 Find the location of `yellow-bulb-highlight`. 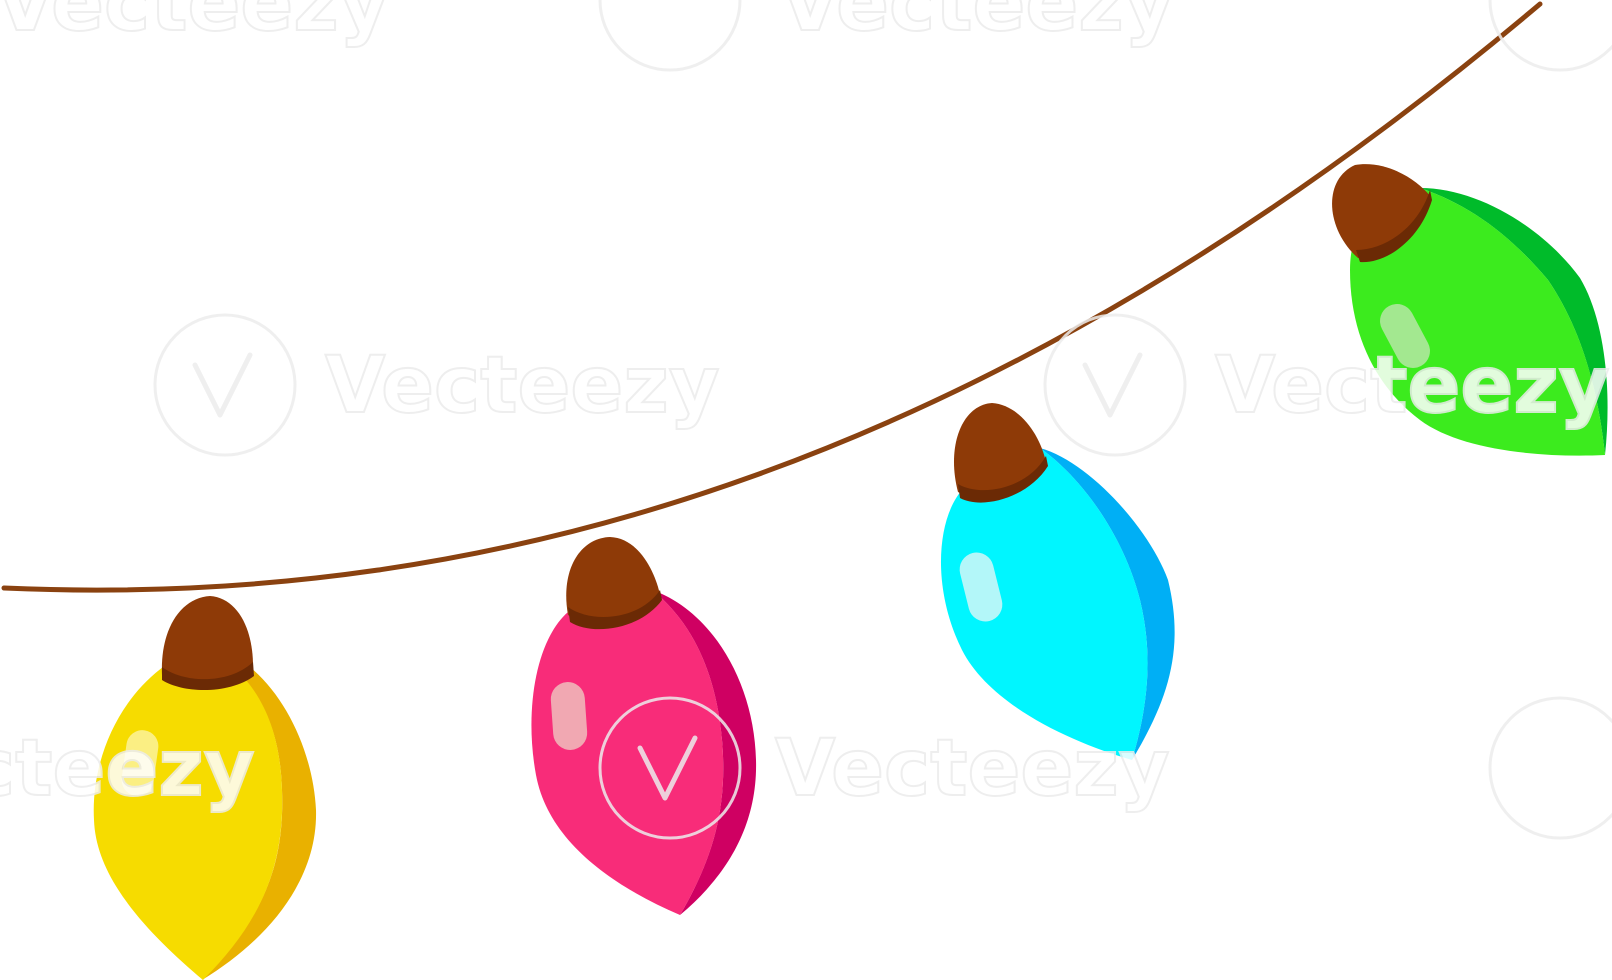

yellow-bulb-highlight is located at coordinates (140, 763).